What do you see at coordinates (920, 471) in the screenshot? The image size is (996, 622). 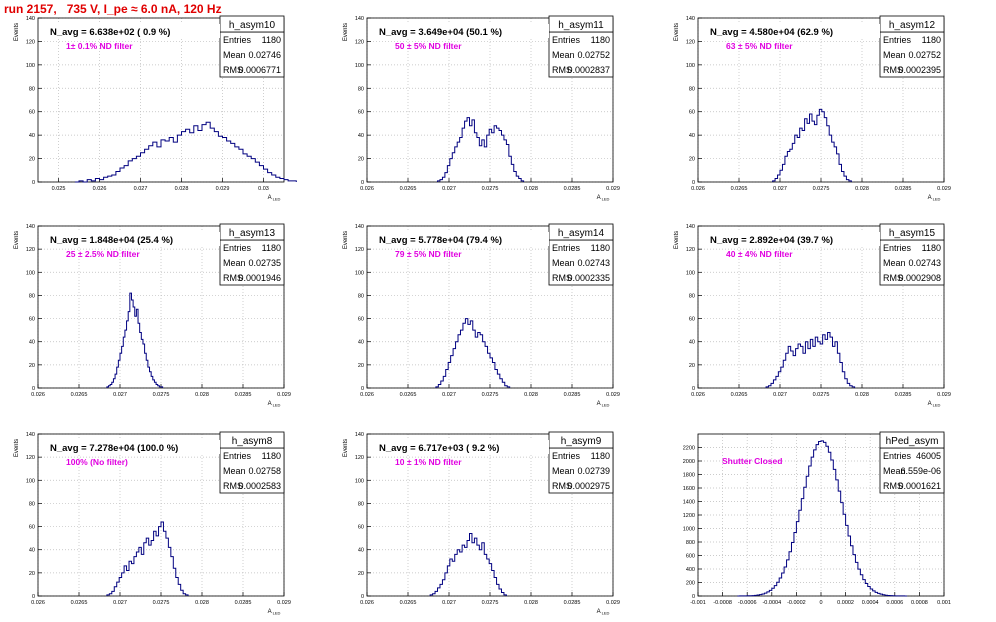 I see `stats-value: 6.559e-06` at bounding box center [920, 471].